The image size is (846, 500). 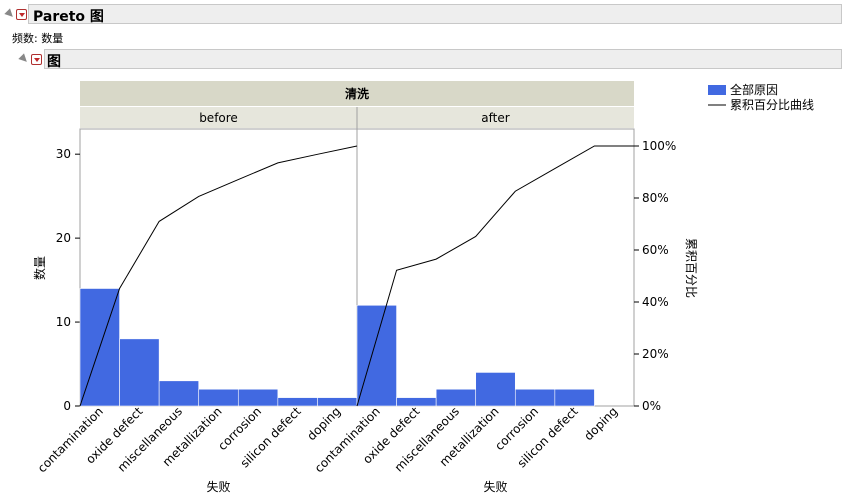 What do you see at coordinates (655, 198) in the screenshot?
I see `y2-tick-label: 80%` at bounding box center [655, 198].